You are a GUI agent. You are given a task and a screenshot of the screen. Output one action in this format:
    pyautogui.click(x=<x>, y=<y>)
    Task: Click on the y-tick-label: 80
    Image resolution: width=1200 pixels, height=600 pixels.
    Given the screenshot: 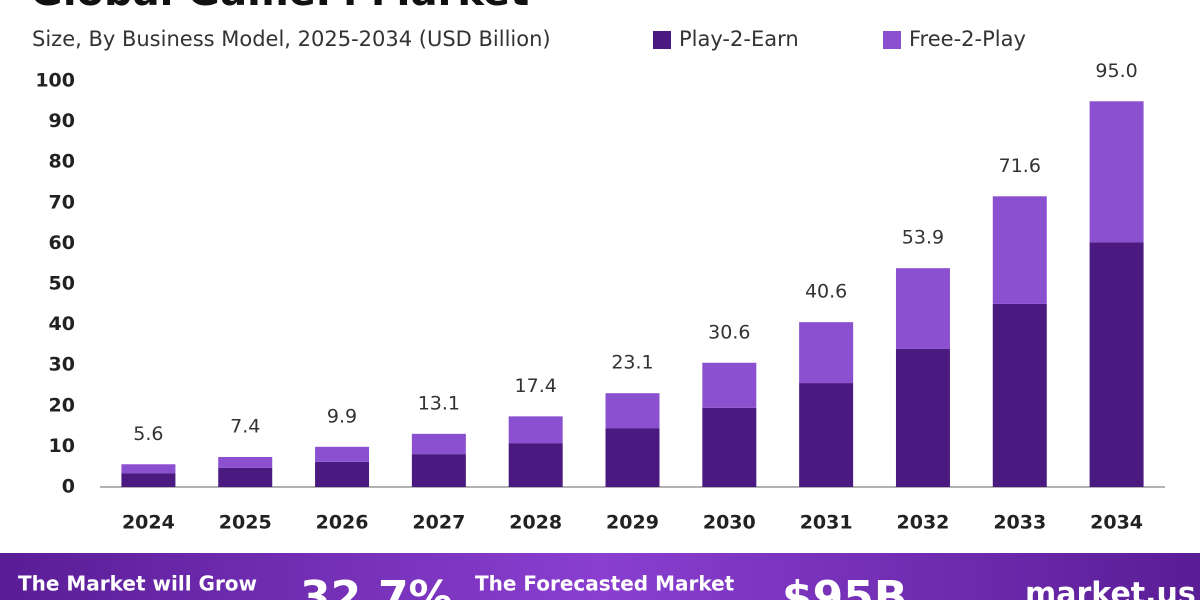 What is the action you would take?
    pyautogui.click(x=62, y=162)
    